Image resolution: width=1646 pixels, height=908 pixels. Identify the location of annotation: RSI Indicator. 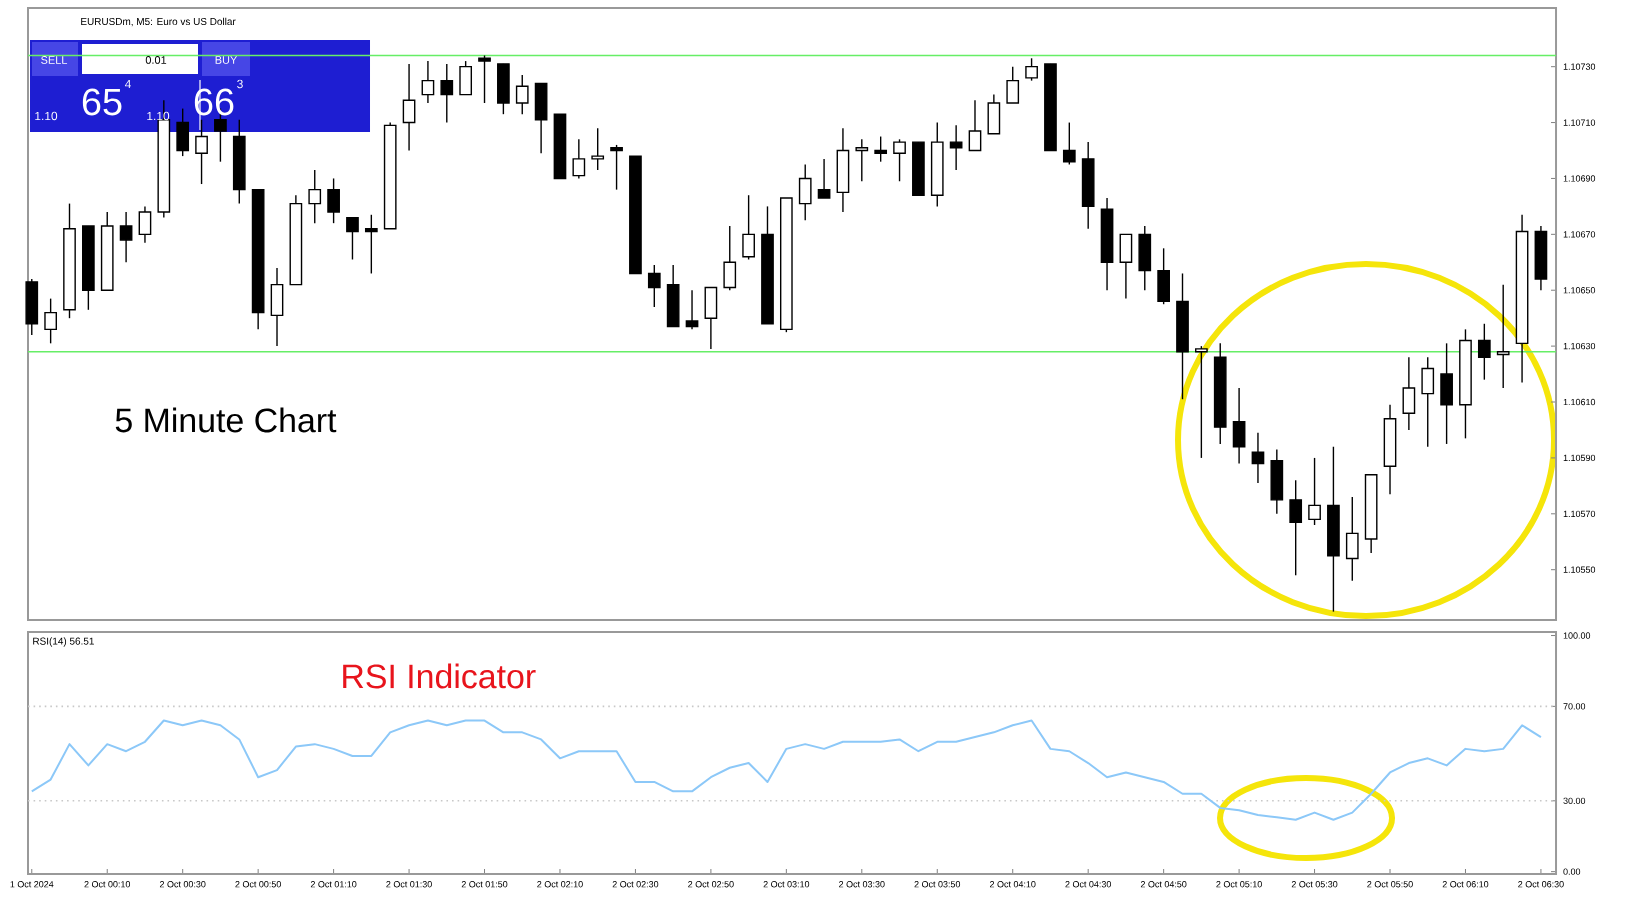
(439, 676).